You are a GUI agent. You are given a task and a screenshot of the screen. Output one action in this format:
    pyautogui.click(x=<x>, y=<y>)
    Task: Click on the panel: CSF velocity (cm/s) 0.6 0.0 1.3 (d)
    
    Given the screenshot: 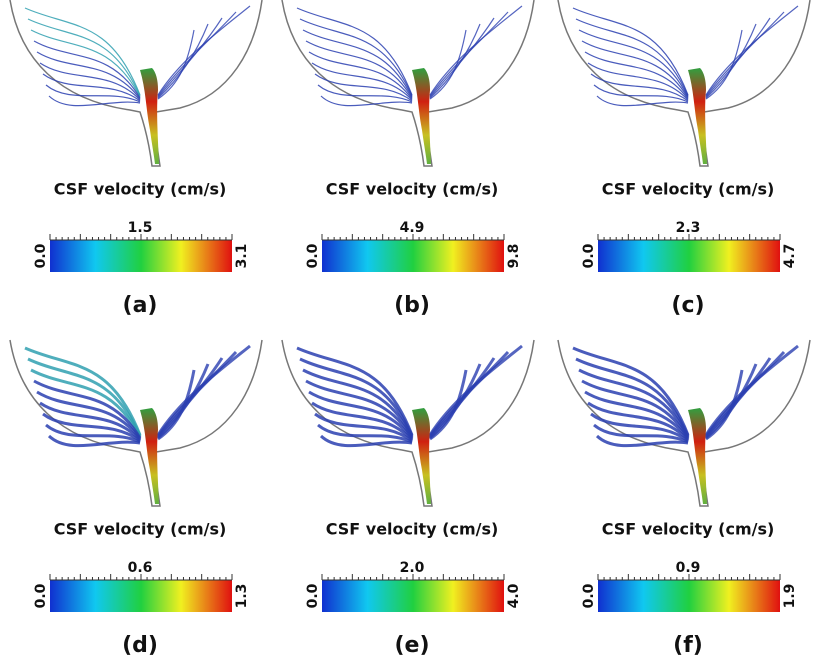 What is the action you would take?
    pyautogui.click(x=136, y=498)
    